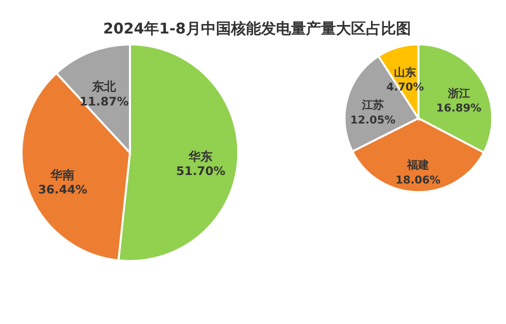 This screenshot has height=324, width=506. I want to click on slice-label: 福建, so click(417, 165).